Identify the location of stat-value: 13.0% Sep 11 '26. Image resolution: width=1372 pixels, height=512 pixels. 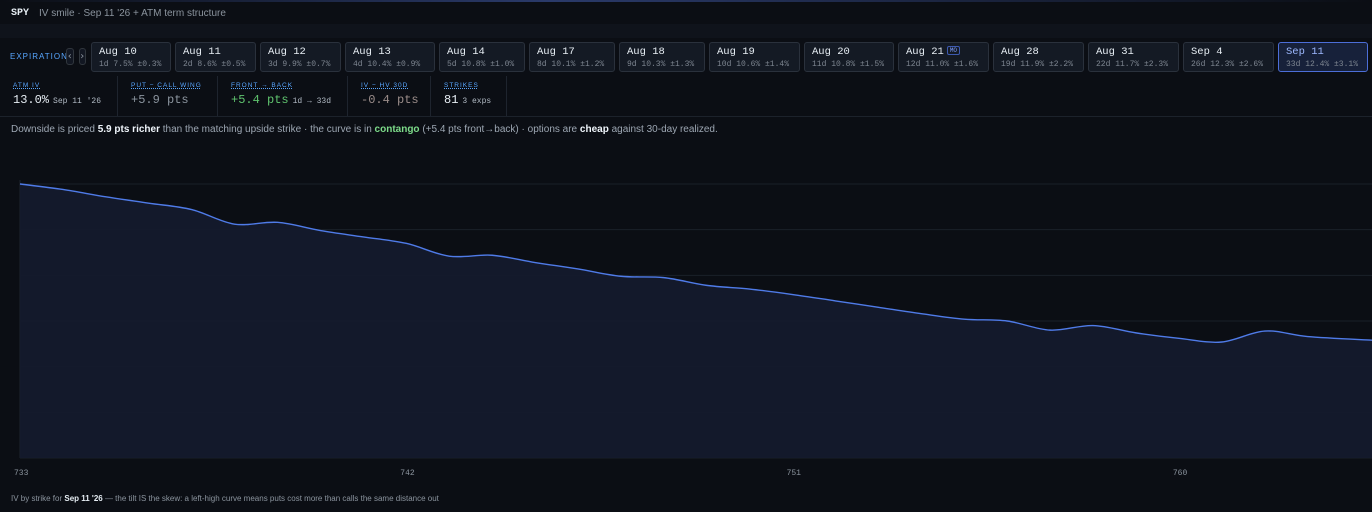
(57, 100).